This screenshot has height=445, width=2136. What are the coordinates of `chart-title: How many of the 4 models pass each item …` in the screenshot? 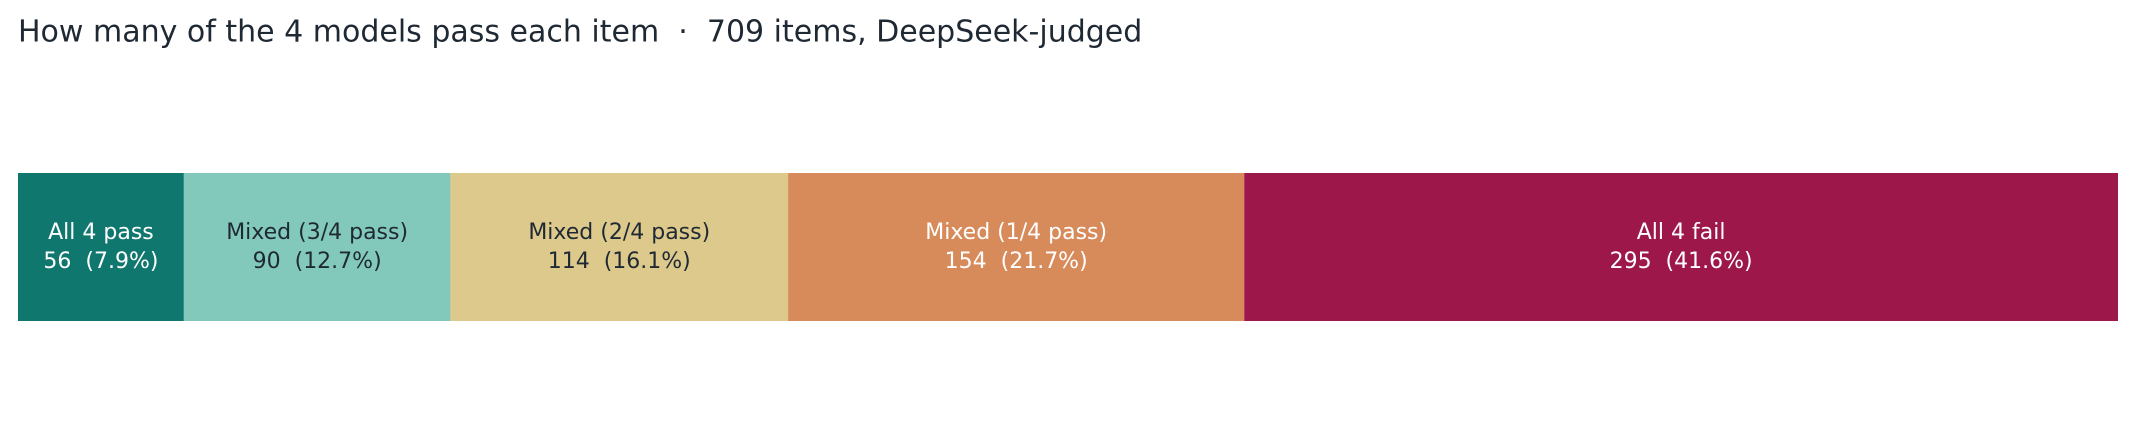 It's located at (580, 32).